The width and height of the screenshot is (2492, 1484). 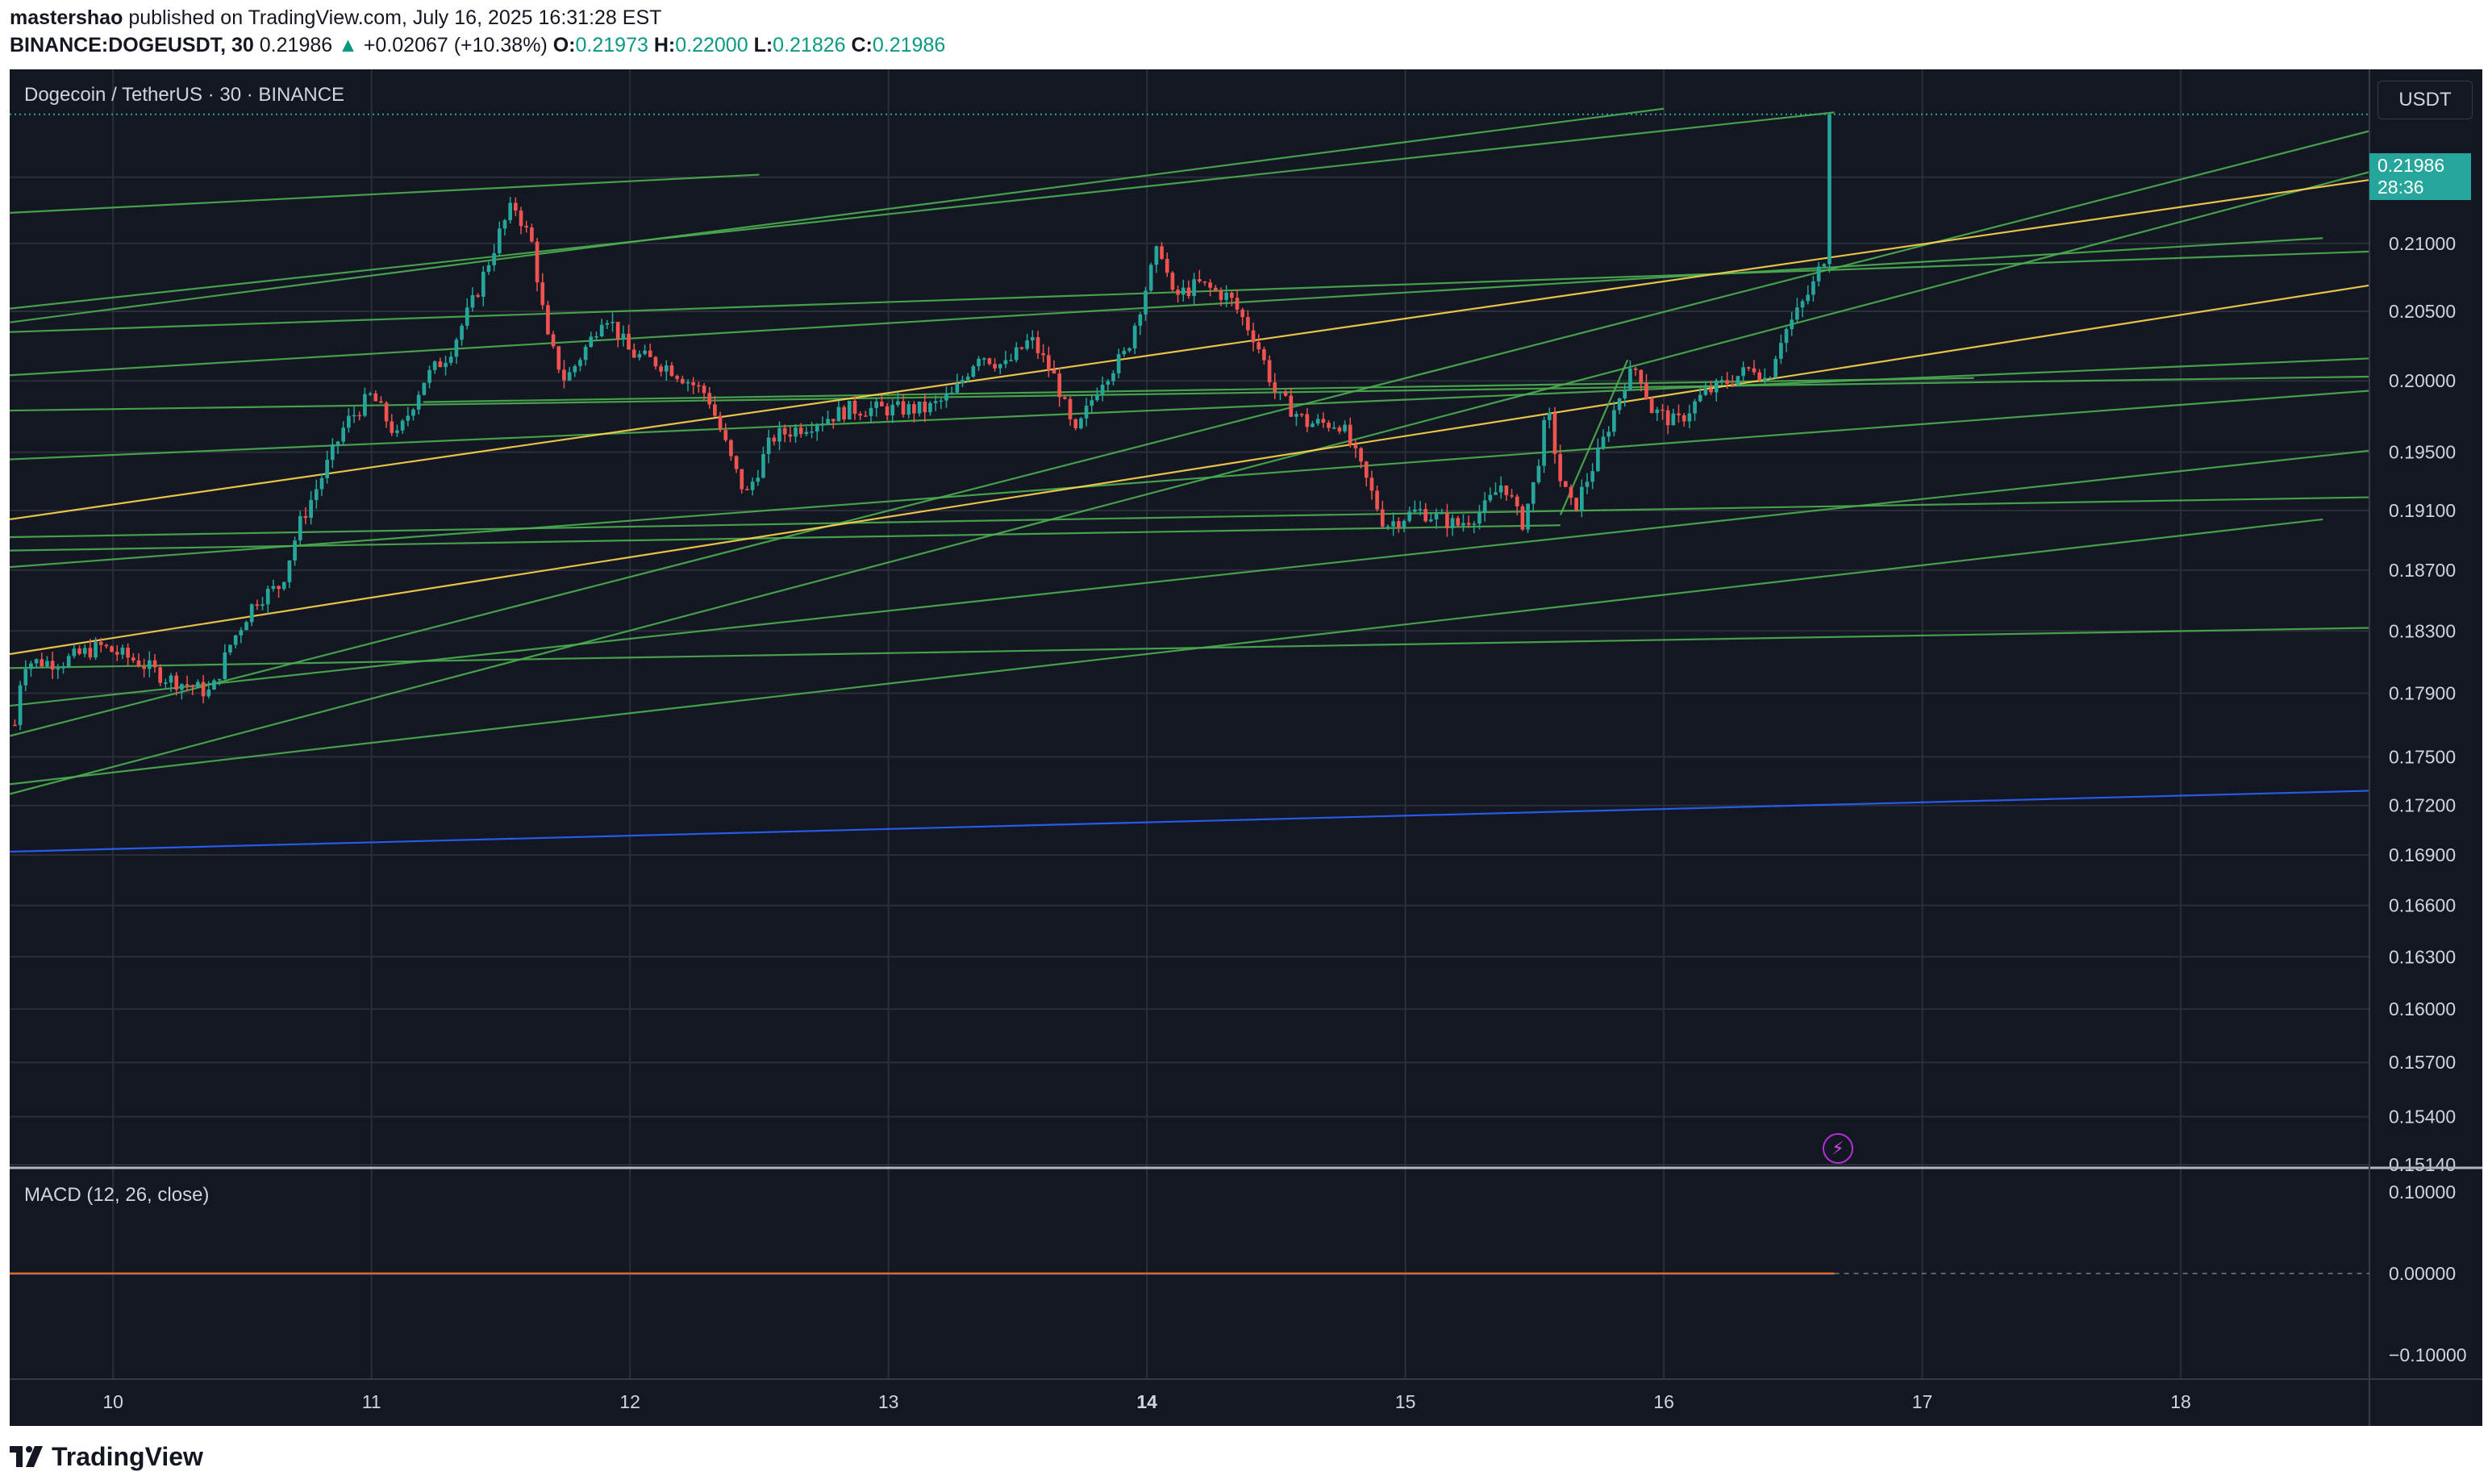 I want to click on price-tick-label: 0.17900, so click(x=2422, y=692).